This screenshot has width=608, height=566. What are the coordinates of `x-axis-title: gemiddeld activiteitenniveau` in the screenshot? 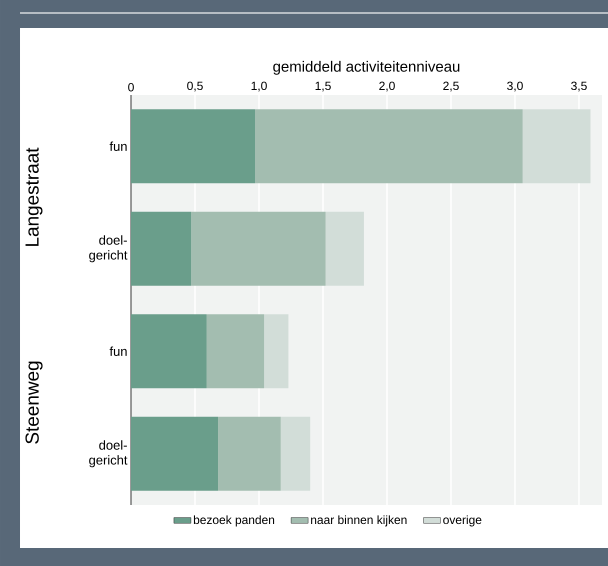 It's located at (366, 67).